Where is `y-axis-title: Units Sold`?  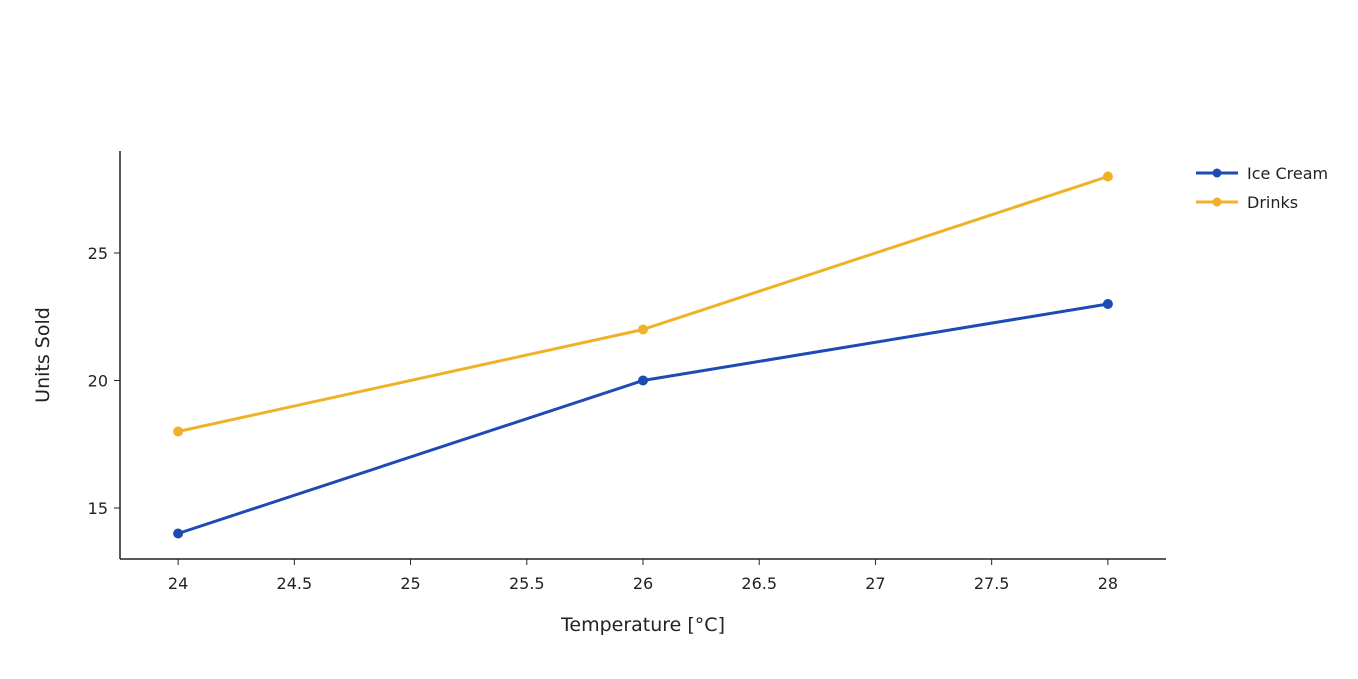 y-axis-title: Units Sold is located at coordinates (43, 355).